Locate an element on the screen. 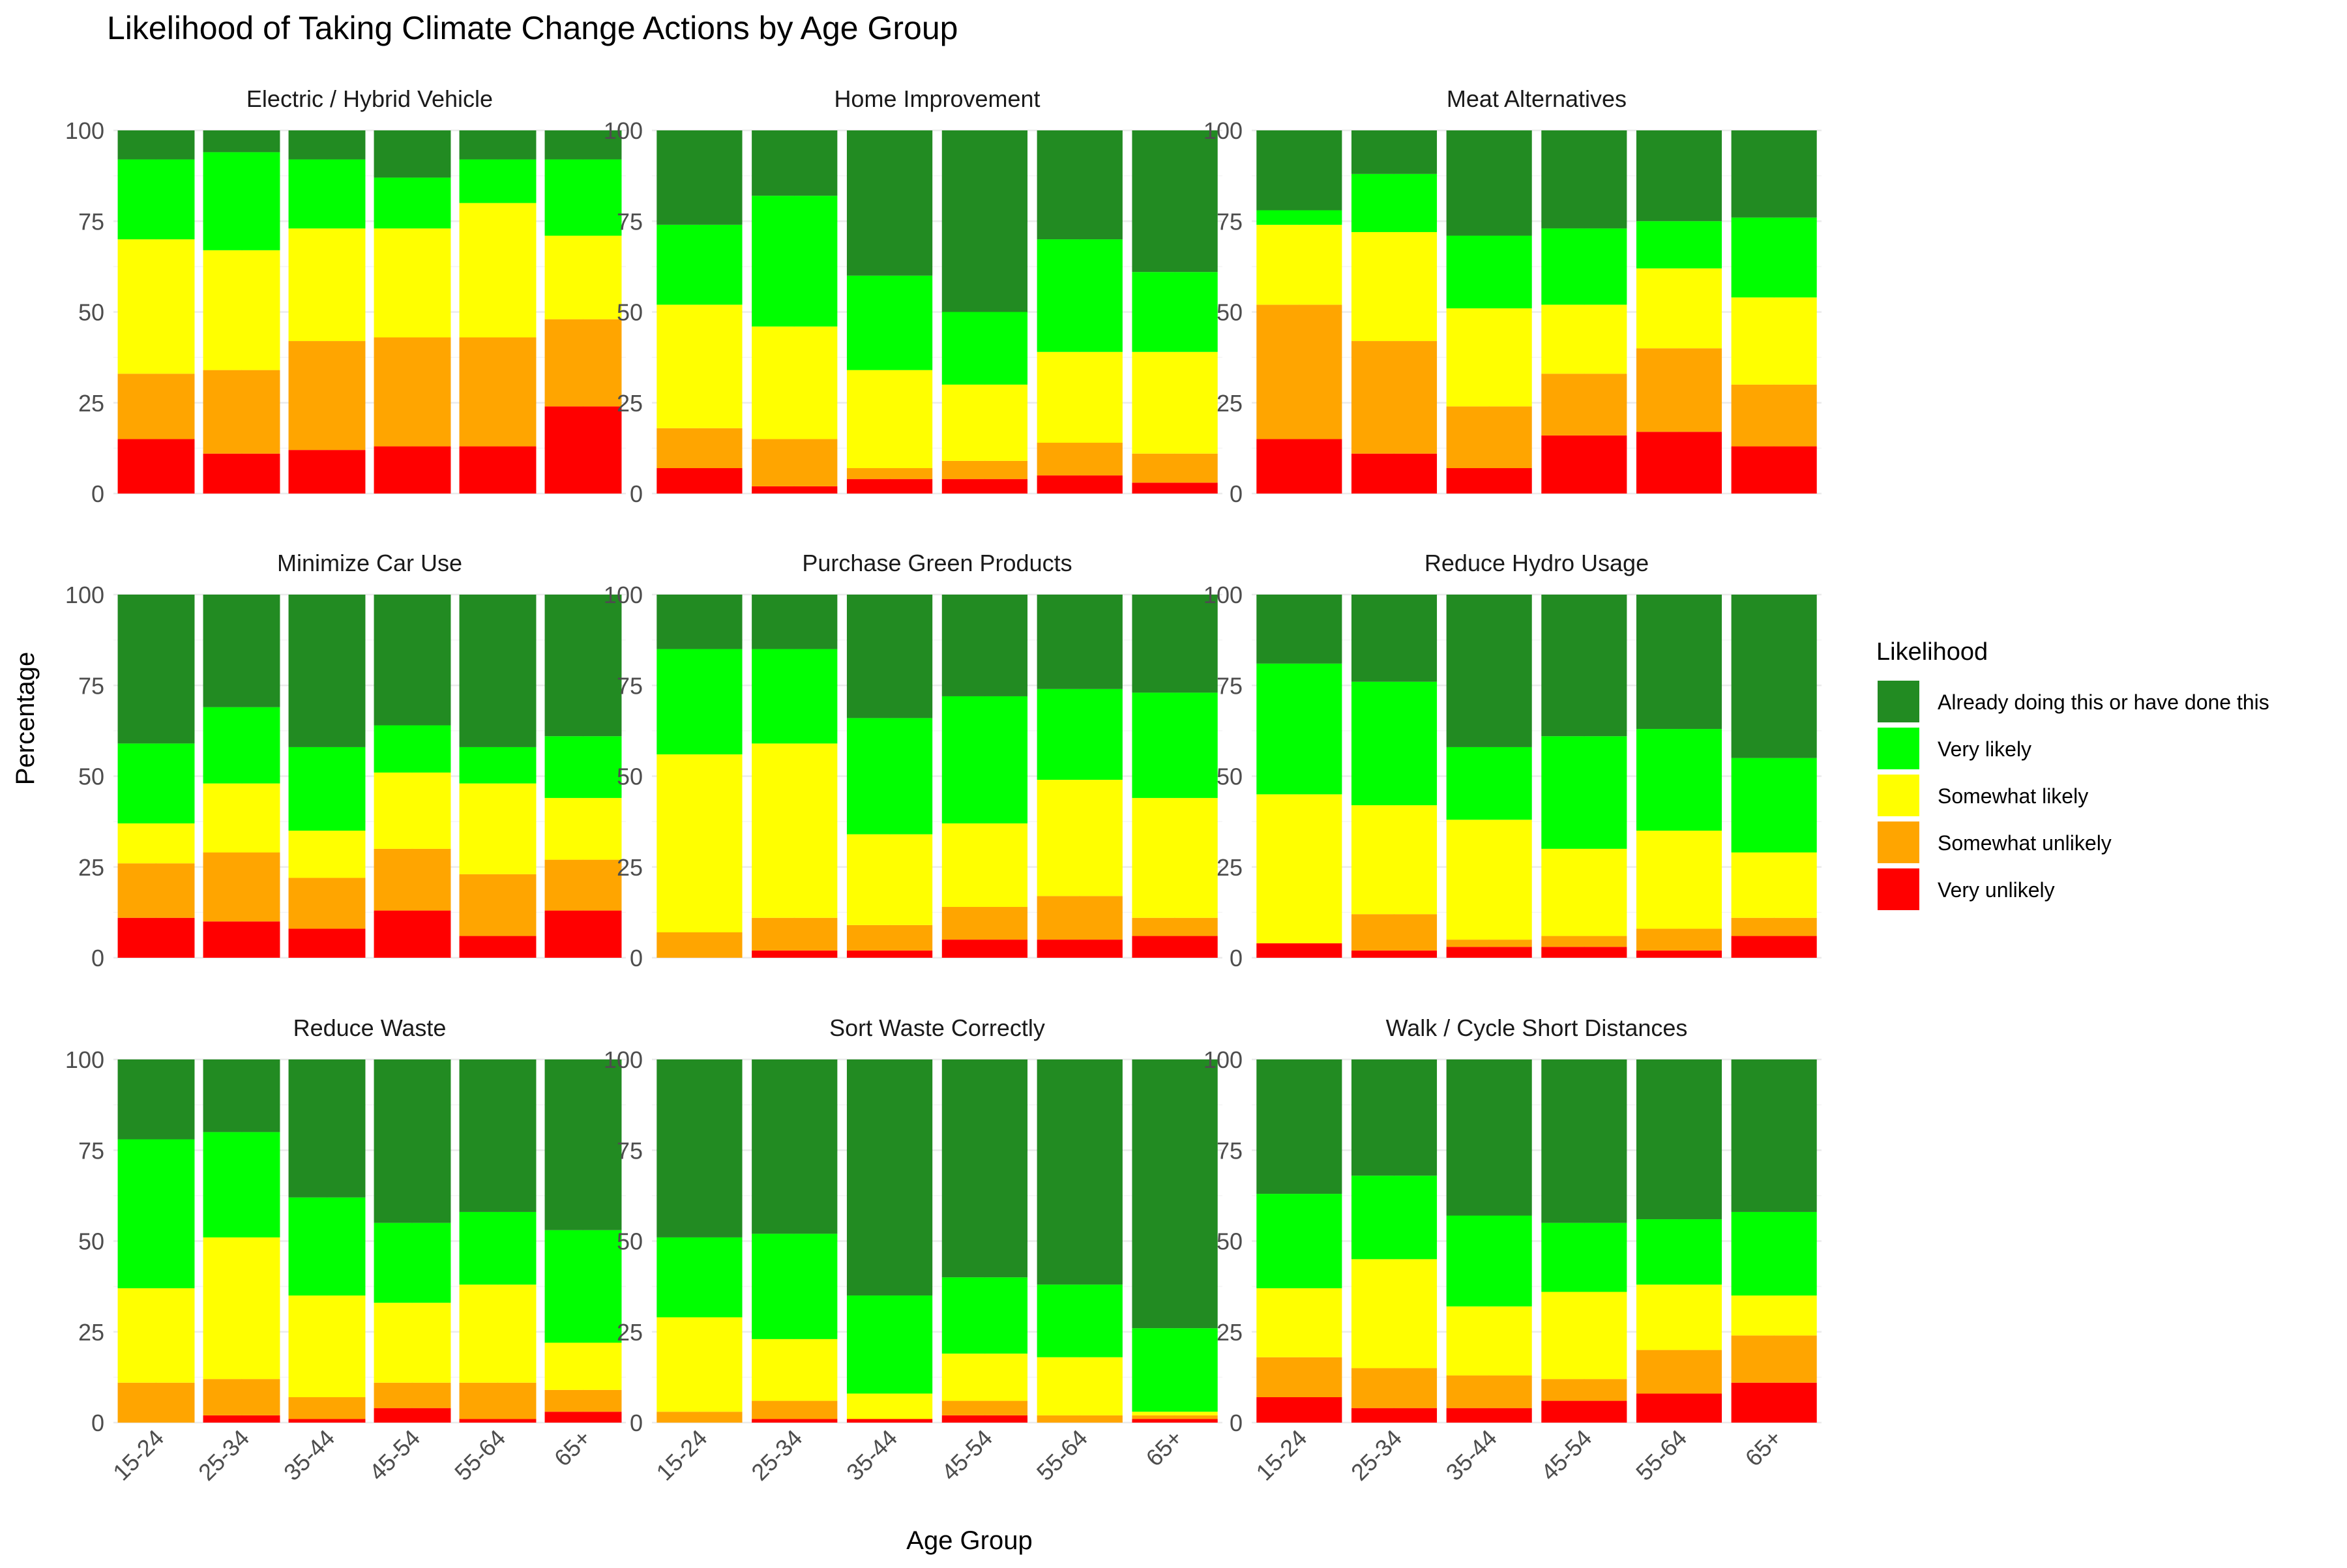 The height and width of the screenshot is (1568, 2347). panel-2: Meat Alternatives 0 25 50 75 100 is located at coordinates (1513, 296).